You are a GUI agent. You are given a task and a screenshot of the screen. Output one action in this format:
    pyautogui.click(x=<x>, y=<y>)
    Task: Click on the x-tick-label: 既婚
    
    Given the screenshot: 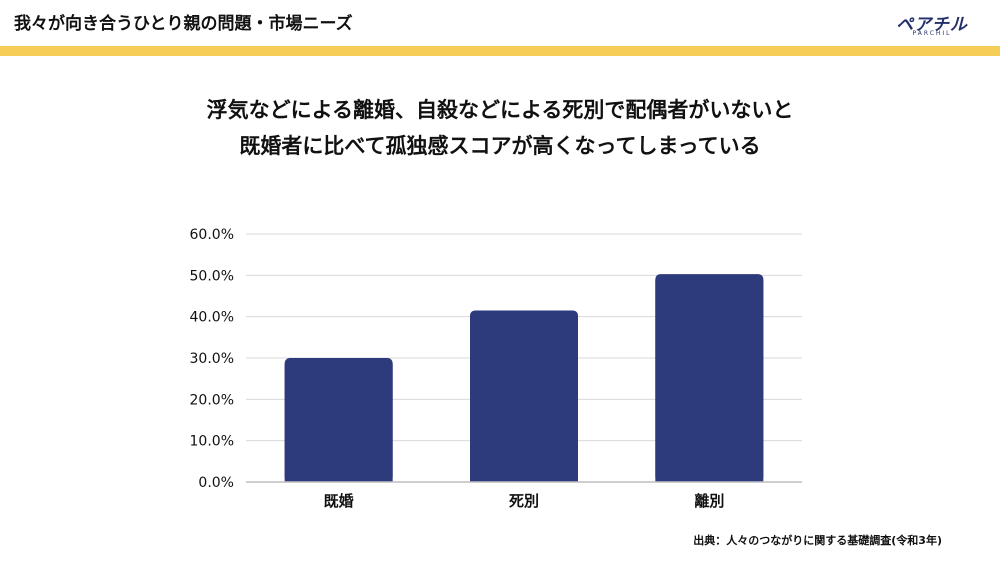 What is the action you would take?
    pyautogui.click(x=339, y=501)
    